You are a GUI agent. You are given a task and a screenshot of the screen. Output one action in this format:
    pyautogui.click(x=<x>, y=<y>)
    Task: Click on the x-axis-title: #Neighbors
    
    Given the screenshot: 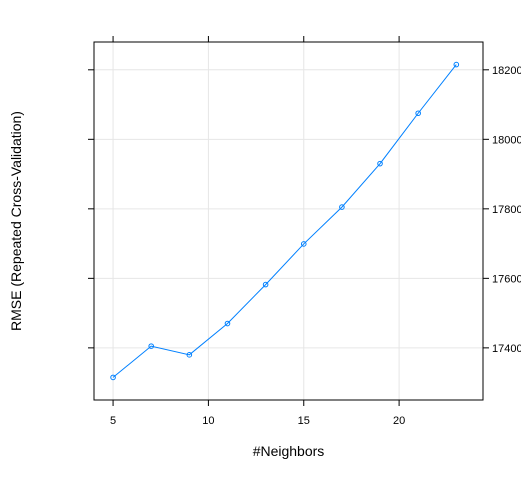 What is the action you would take?
    pyautogui.click(x=289, y=451)
    